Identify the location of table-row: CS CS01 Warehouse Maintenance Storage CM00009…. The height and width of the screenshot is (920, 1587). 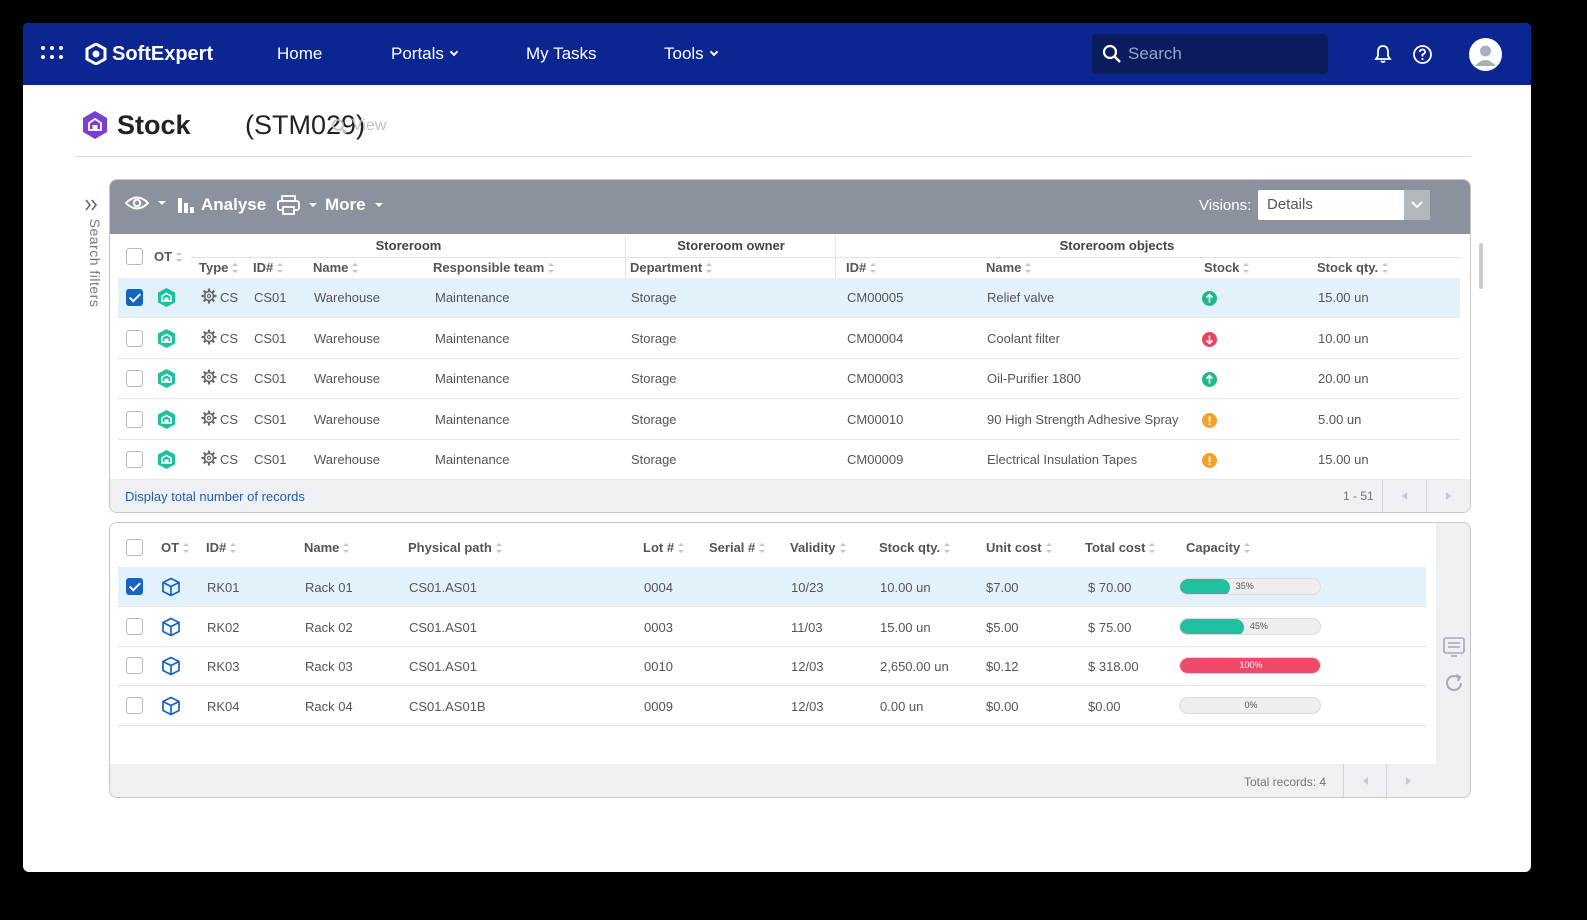
(789, 460).